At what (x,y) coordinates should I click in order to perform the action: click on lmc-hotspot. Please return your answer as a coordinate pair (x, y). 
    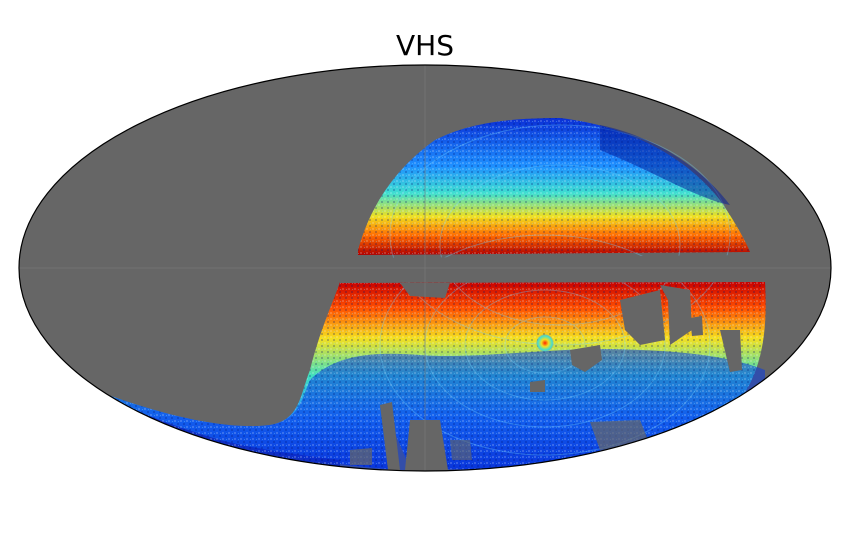
    Looking at the image, I should click on (545, 343).